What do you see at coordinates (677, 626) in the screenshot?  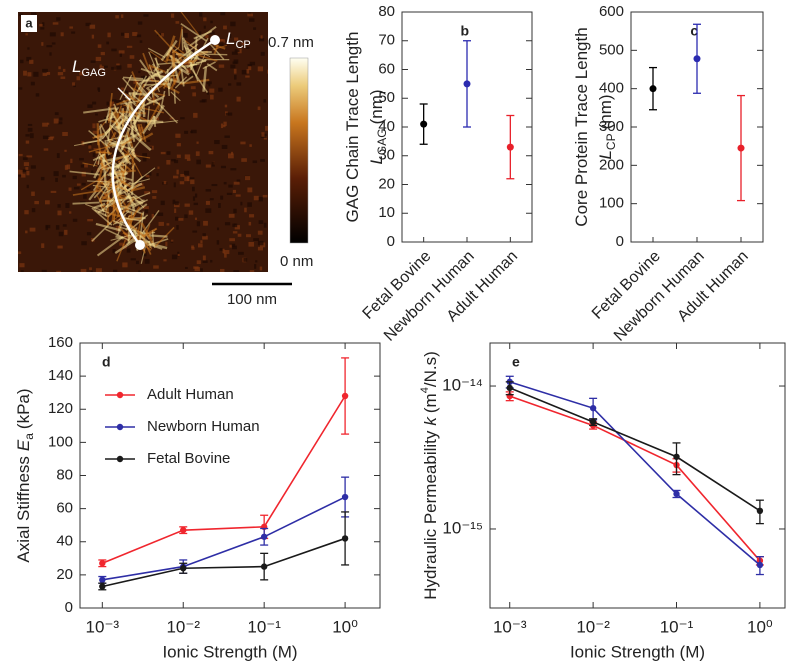 I see `x-tick-label: 10⁻¹` at bounding box center [677, 626].